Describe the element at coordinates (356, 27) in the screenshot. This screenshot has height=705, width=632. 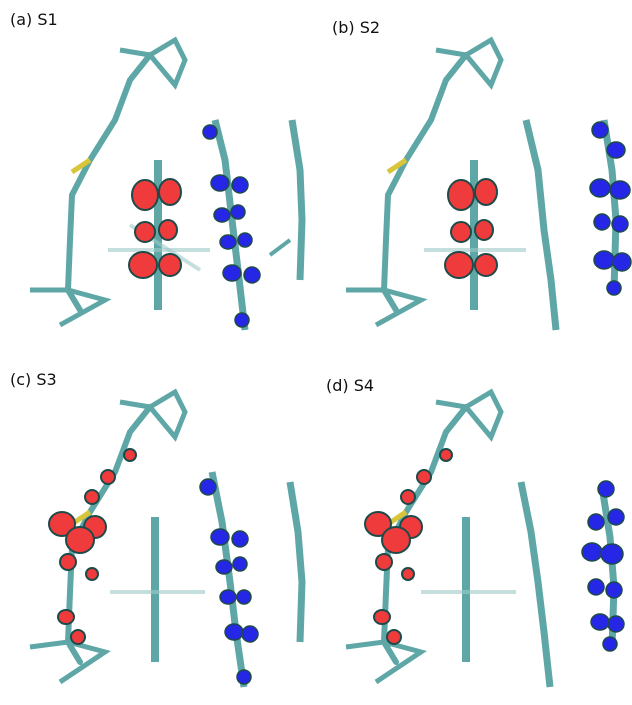
I see `panel-label-s2: (b) S2` at that location.